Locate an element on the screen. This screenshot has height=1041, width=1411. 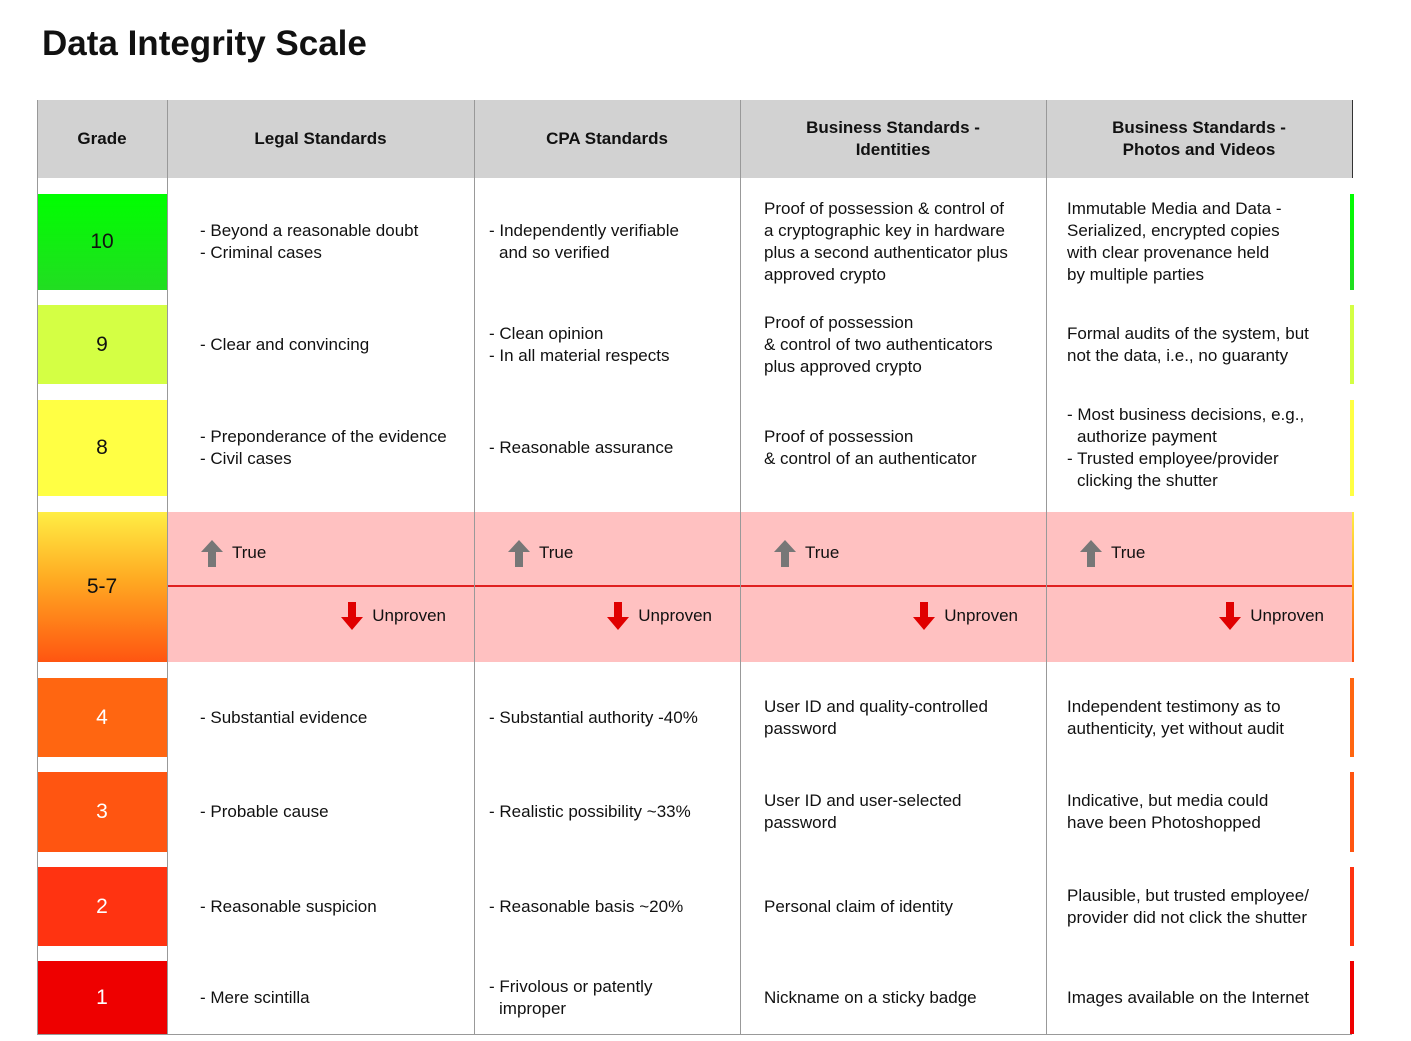
cell-line: Proof of possession is located at coordinates (839, 322).